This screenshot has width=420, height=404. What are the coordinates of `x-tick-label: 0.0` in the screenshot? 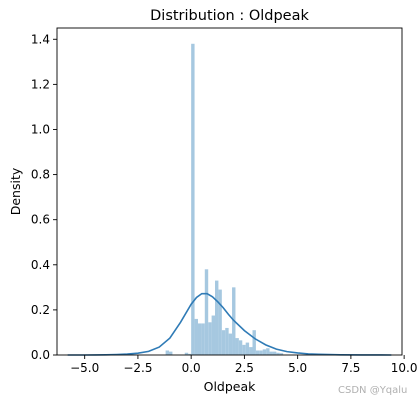 It's located at (191, 368).